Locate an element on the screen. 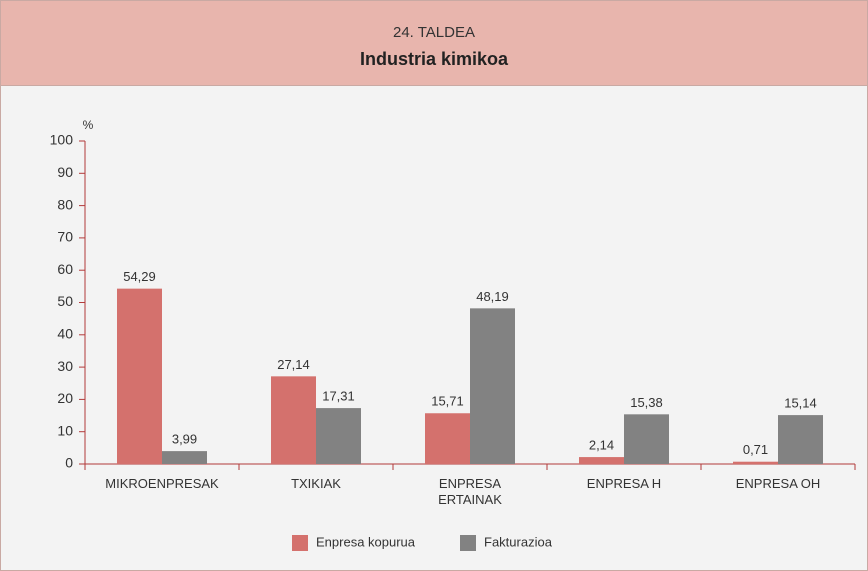 The width and height of the screenshot is (868, 571). x-tick-label: ENPRESA OH is located at coordinates (778, 483).